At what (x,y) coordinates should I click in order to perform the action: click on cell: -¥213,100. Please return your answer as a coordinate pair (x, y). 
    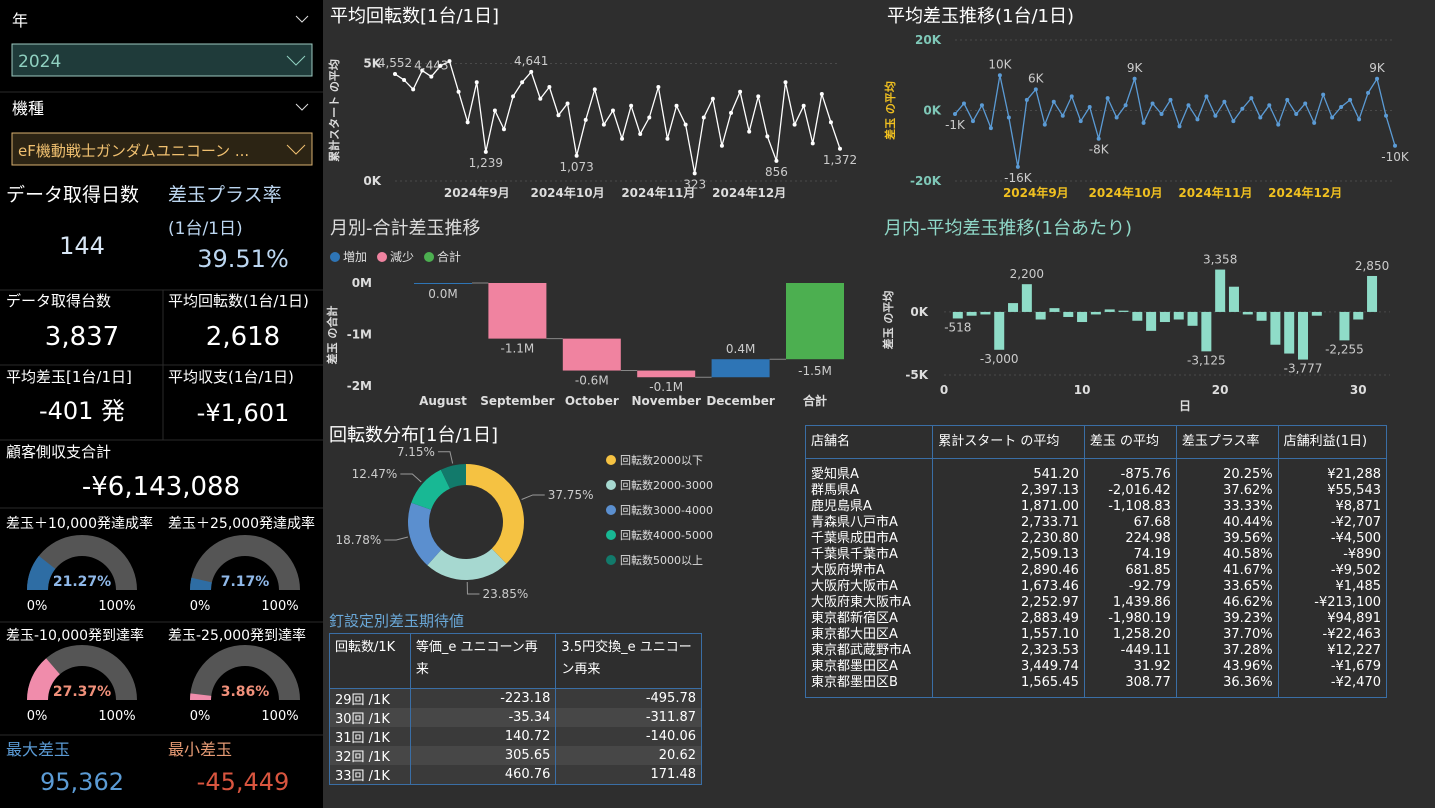
    Looking at the image, I should click on (1332, 603).